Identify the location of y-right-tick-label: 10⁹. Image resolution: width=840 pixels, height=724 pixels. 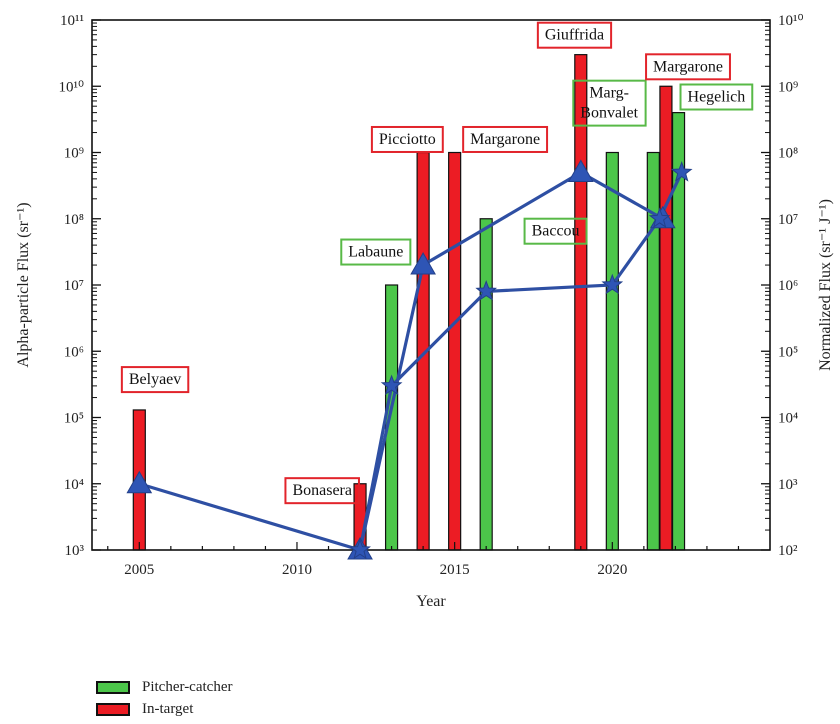
(788, 87).